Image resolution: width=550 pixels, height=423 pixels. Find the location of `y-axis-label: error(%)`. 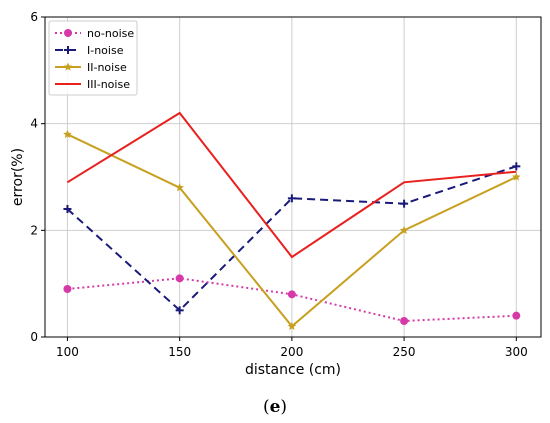

y-axis-label: error(%) is located at coordinates (18, 177).